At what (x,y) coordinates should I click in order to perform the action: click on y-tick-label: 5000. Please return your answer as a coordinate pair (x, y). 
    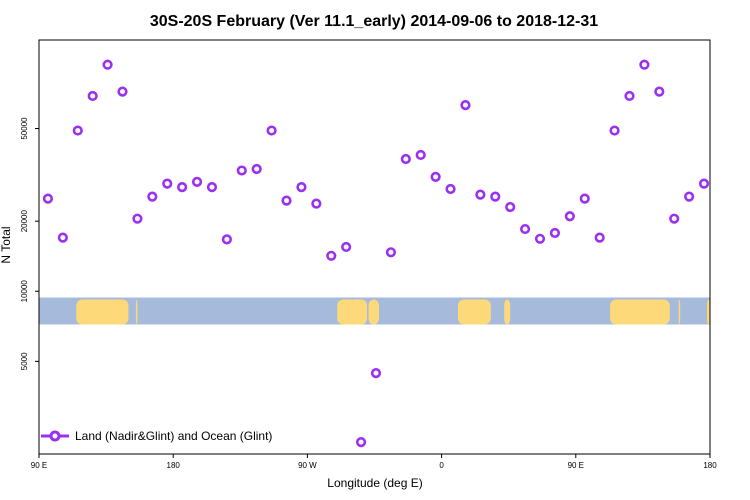
    Looking at the image, I should click on (24, 361).